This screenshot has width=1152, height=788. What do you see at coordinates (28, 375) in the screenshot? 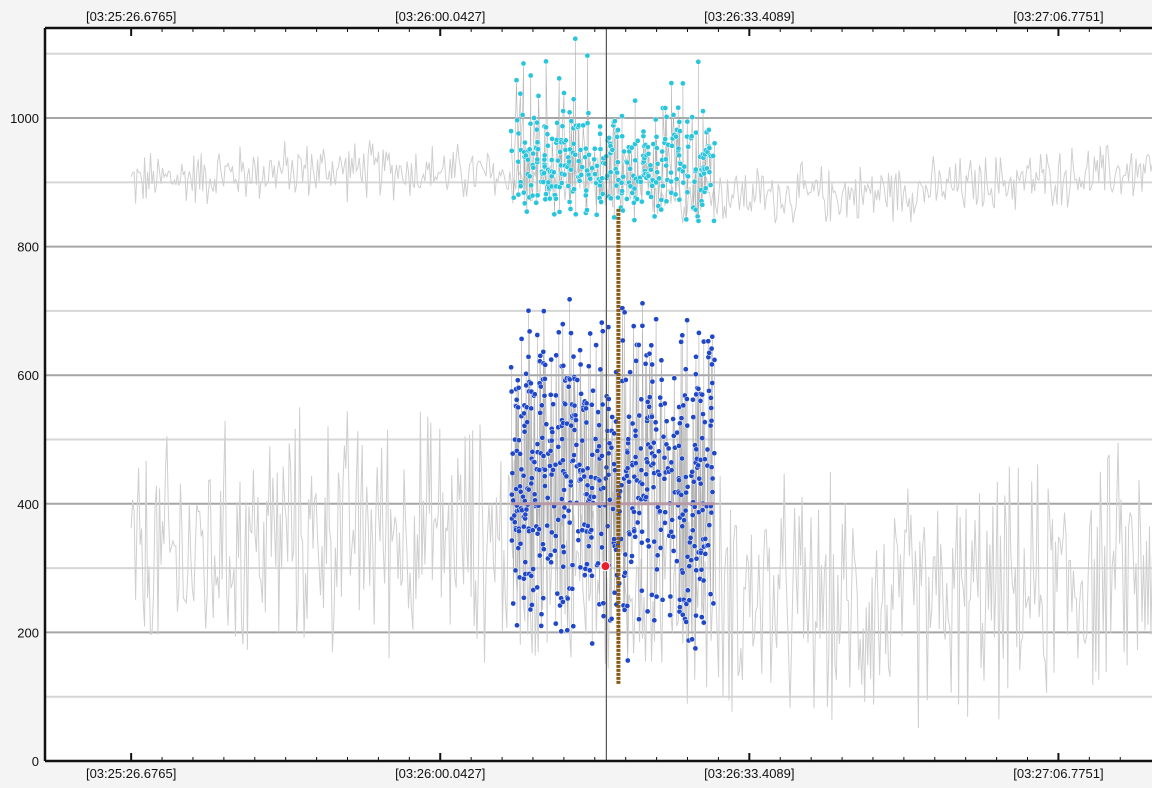
I see `y-tick-label: 600` at bounding box center [28, 375].